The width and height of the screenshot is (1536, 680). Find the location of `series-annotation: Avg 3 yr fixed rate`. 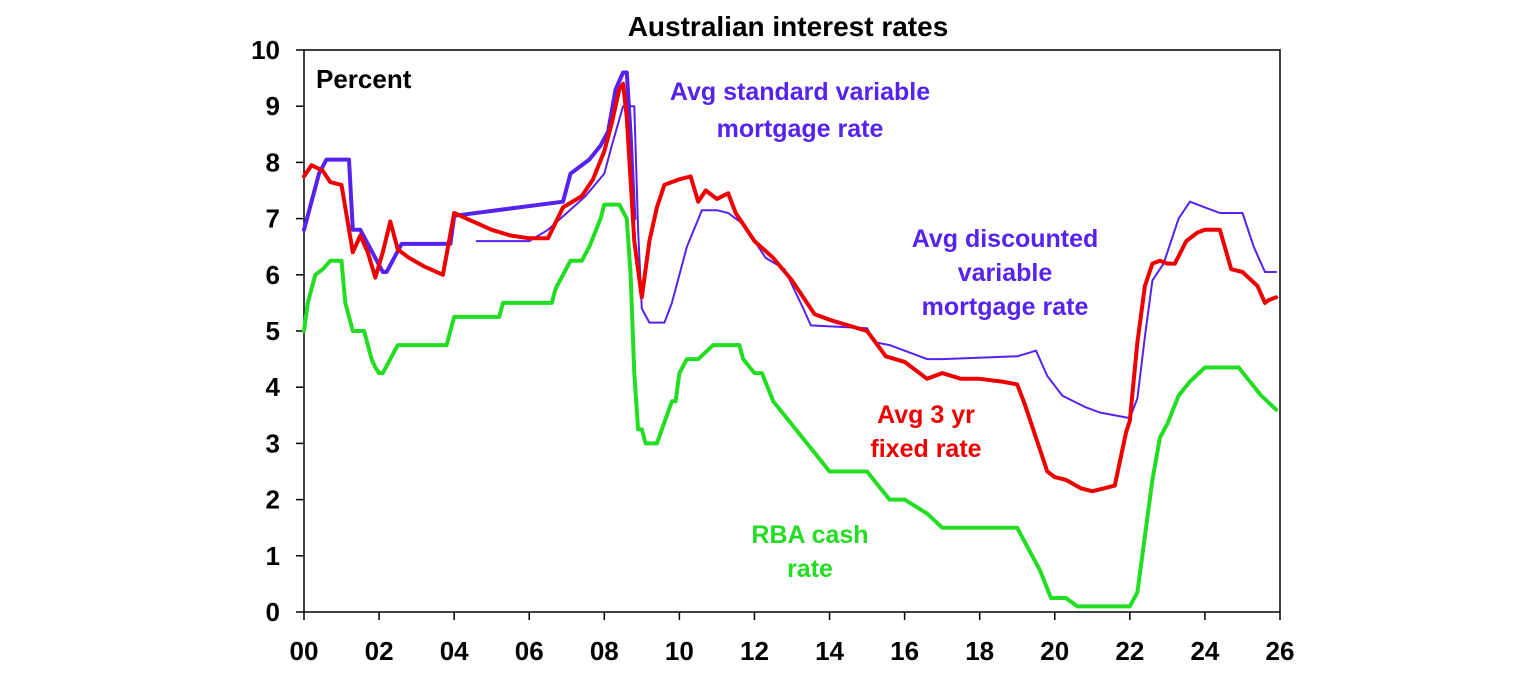

series-annotation: Avg 3 yr fixed rate is located at coordinates (925, 432).